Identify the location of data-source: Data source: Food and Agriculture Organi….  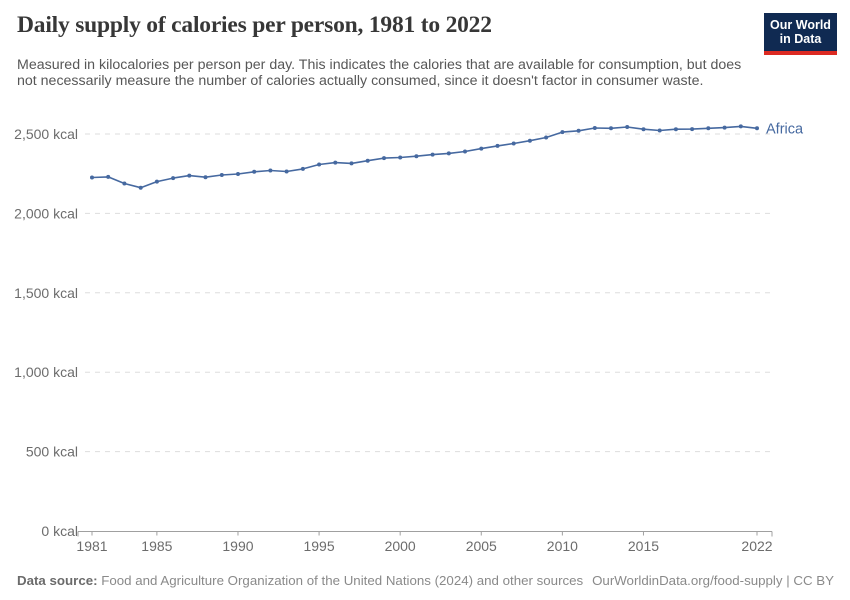
(300, 580).